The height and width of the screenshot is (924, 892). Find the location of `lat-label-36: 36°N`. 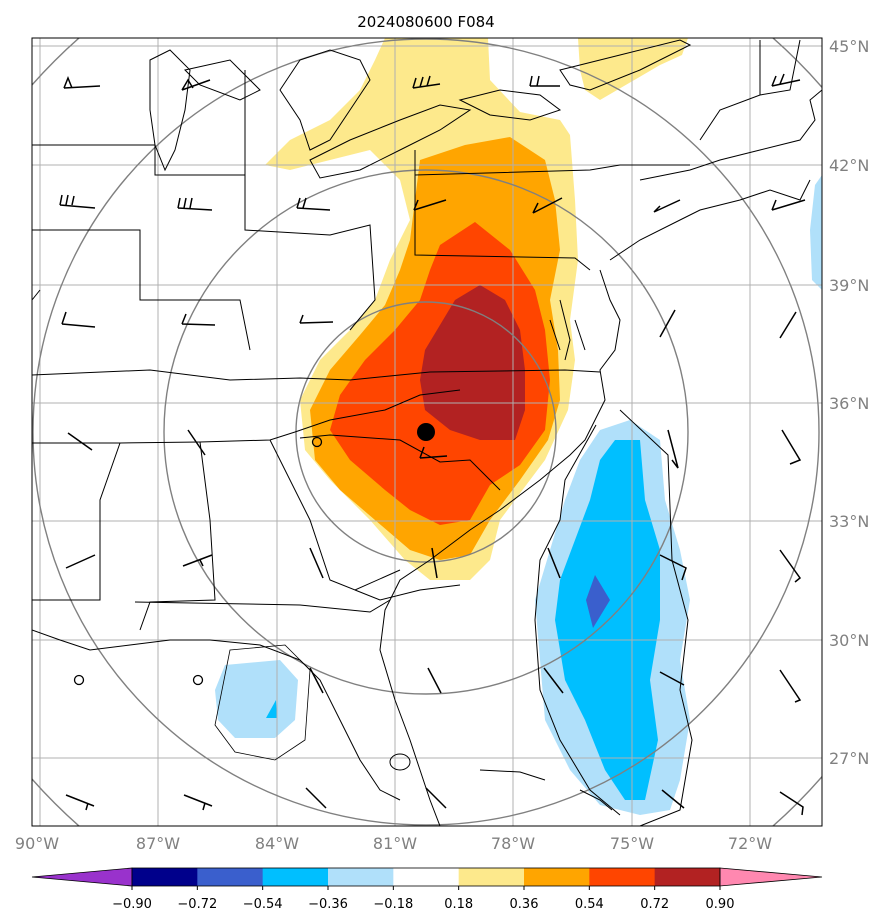

lat-label-36: 36°N is located at coordinates (849, 403).